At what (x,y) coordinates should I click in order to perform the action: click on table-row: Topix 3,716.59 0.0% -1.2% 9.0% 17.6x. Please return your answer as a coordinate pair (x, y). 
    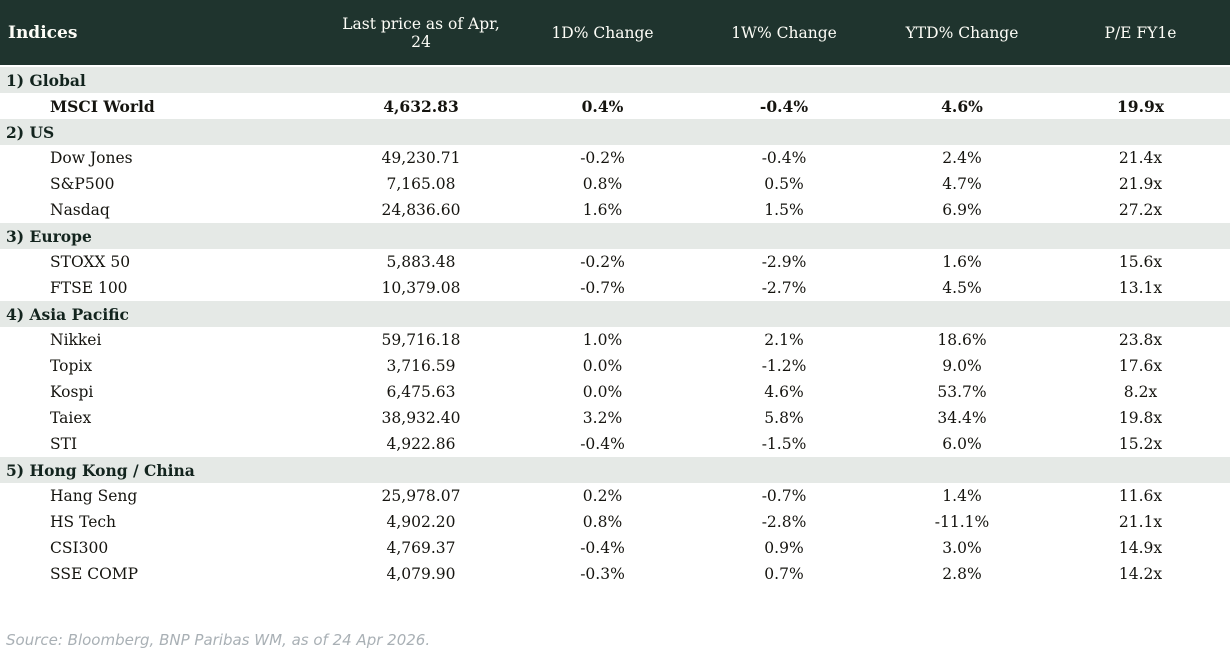
    Looking at the image, I should click on (615, 366).